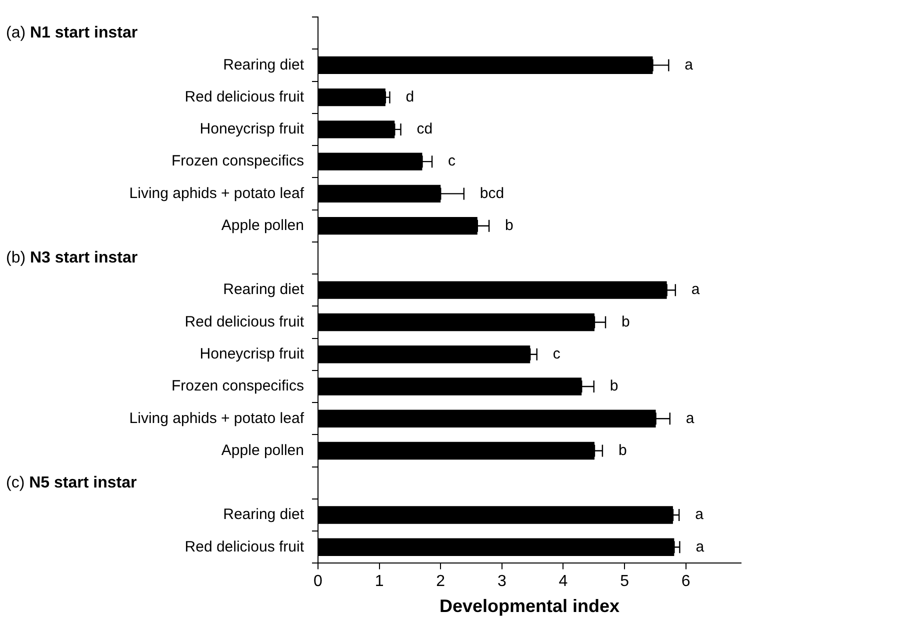  What do you see at coordinates (72, 33) in the screenshot?
I see `text: (a) N1 start instar` at bounding box center [72, 33].